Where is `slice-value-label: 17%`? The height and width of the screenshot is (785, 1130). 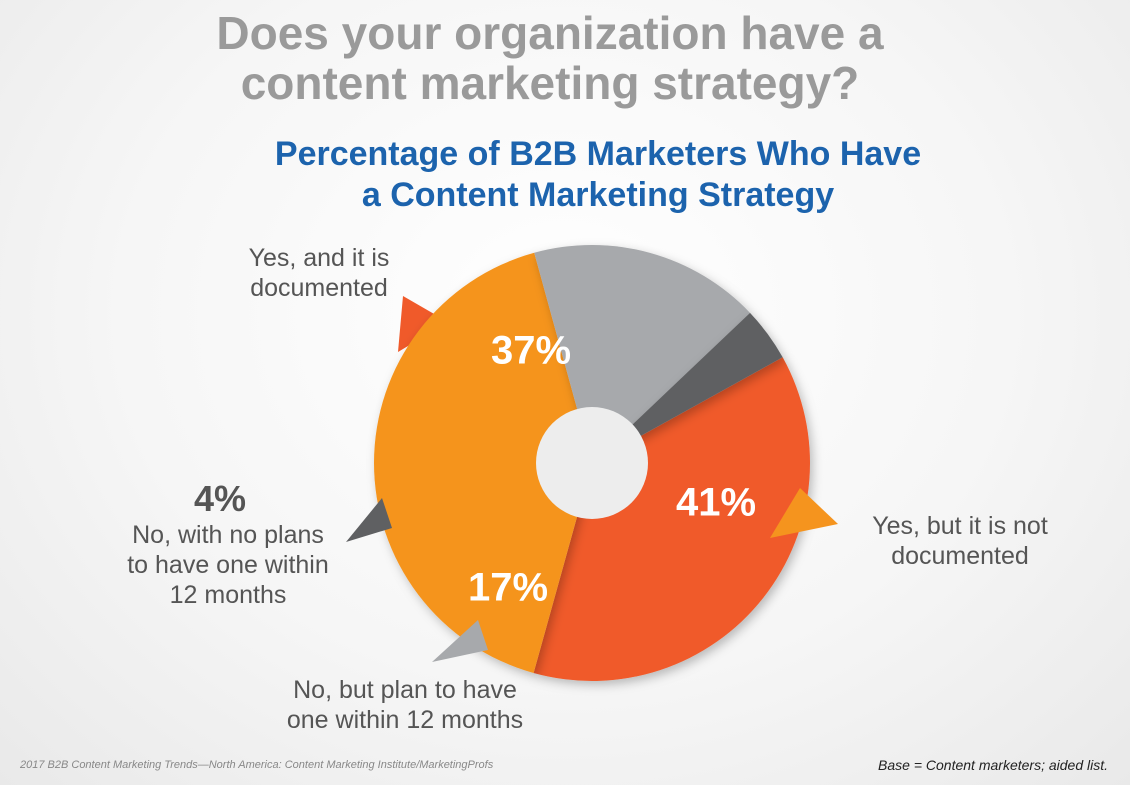
slice-value-label: 17% is located at coordinates (508, 588).